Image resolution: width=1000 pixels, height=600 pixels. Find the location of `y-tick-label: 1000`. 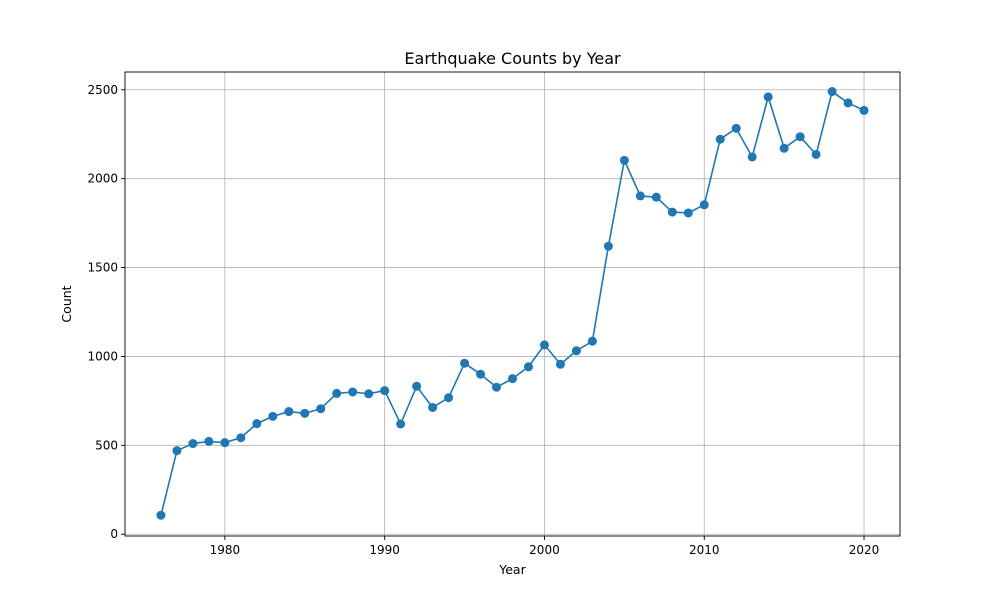

y-tick-label: 1000 is located at coordinates (102, 356).